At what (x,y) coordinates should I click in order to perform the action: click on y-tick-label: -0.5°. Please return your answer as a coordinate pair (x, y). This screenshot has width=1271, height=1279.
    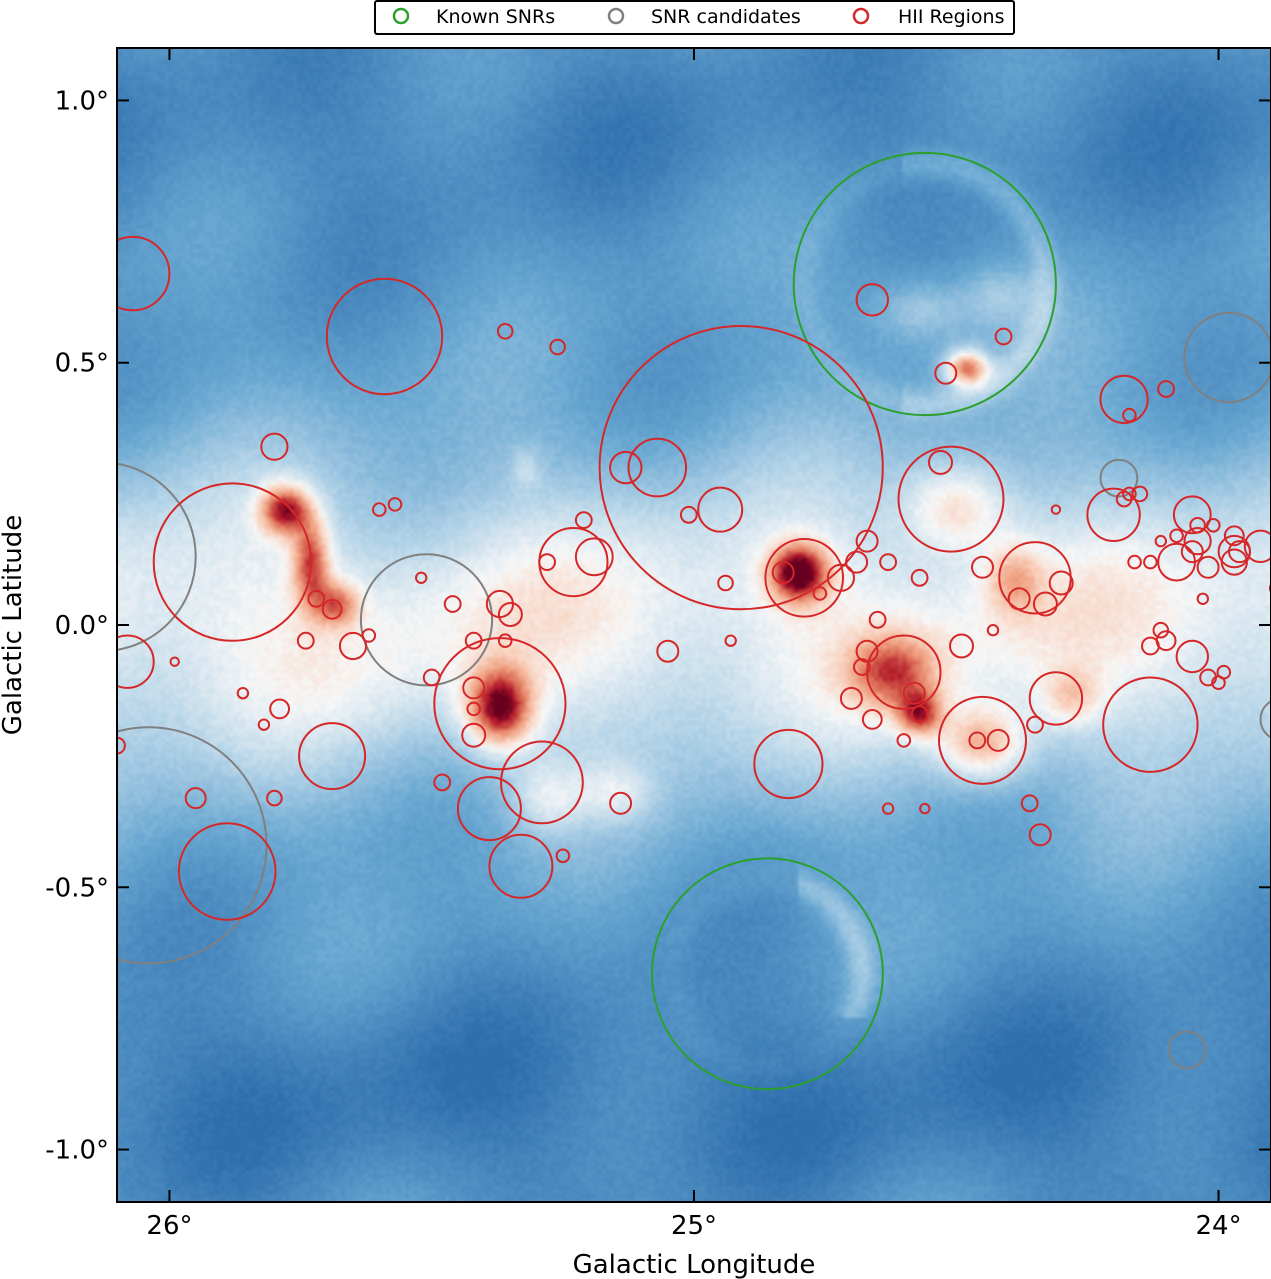
    Looking at the image, I should click on (77, 888).